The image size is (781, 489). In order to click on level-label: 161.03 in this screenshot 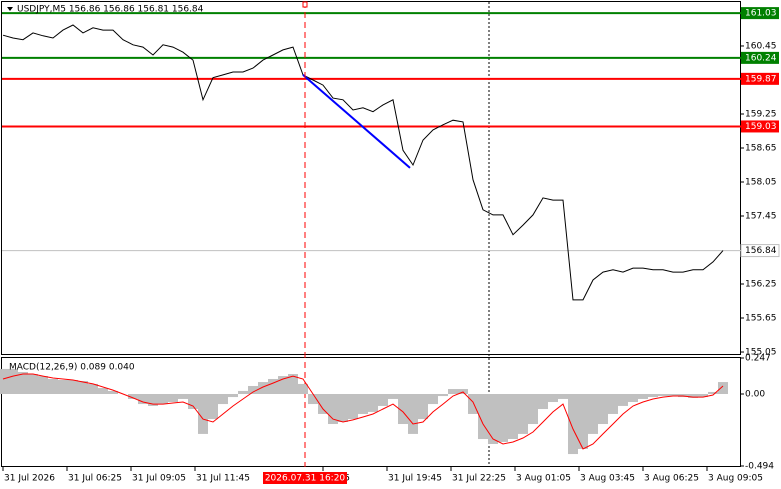, I will do `click(761, 14)`.